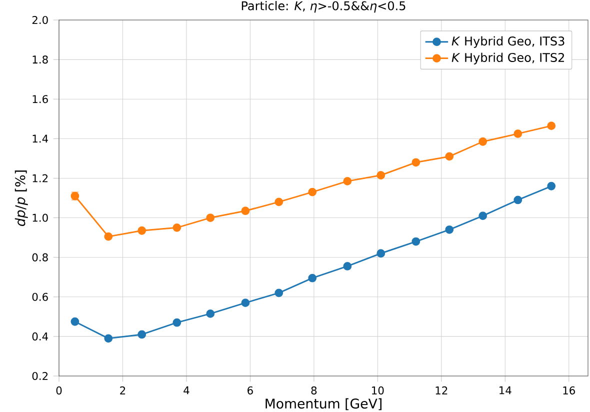 Image resolution: width=590 pixels, height=412 pixels. Describe the element at coordinates (506, 390) in the screenshot. I see `x-tick-label: 14` at that location.